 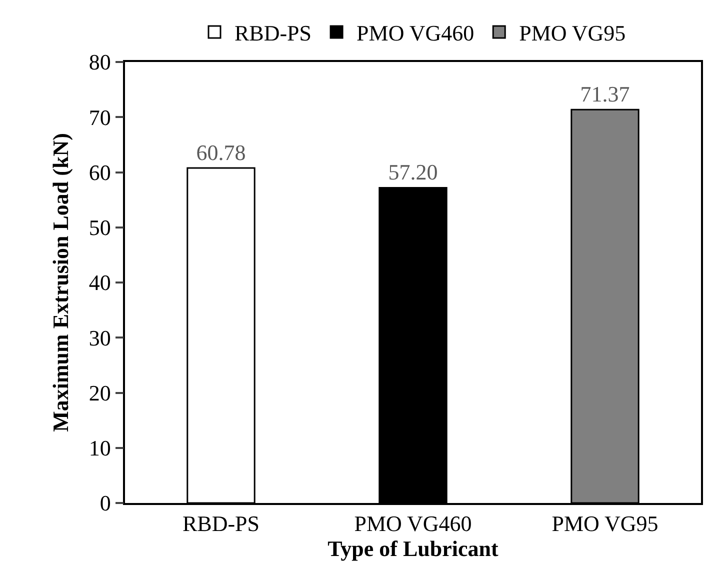 I want to click on y-tick-label: 70, so click(x=99, y=117).